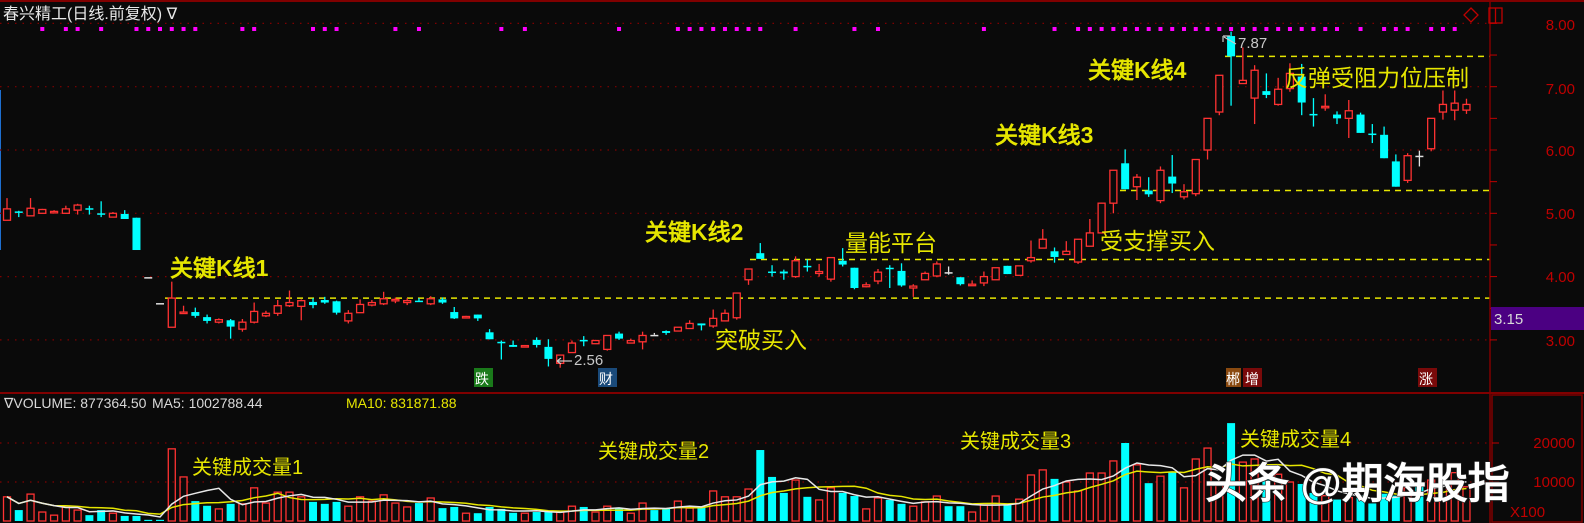 The image size is (1584, 523). Describe the element at coordinates (1252, 379) in the screenshot. I see `tag-zeng: 增` at that location.